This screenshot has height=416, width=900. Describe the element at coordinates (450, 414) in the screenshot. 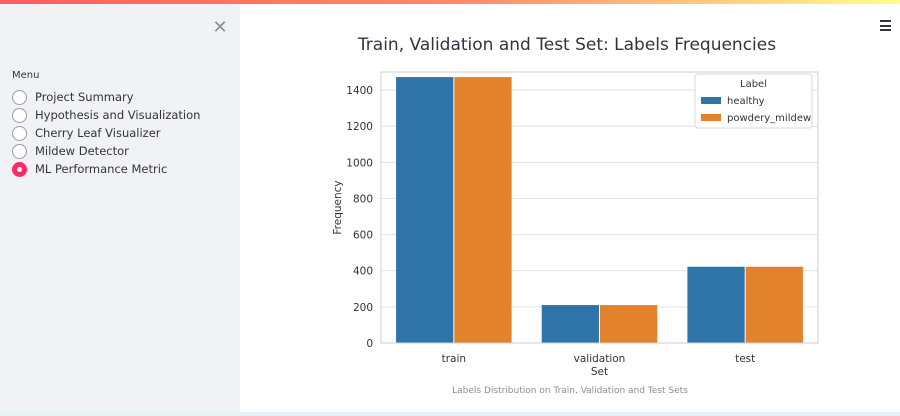

I see `bottom-decoration-bar` at that location.